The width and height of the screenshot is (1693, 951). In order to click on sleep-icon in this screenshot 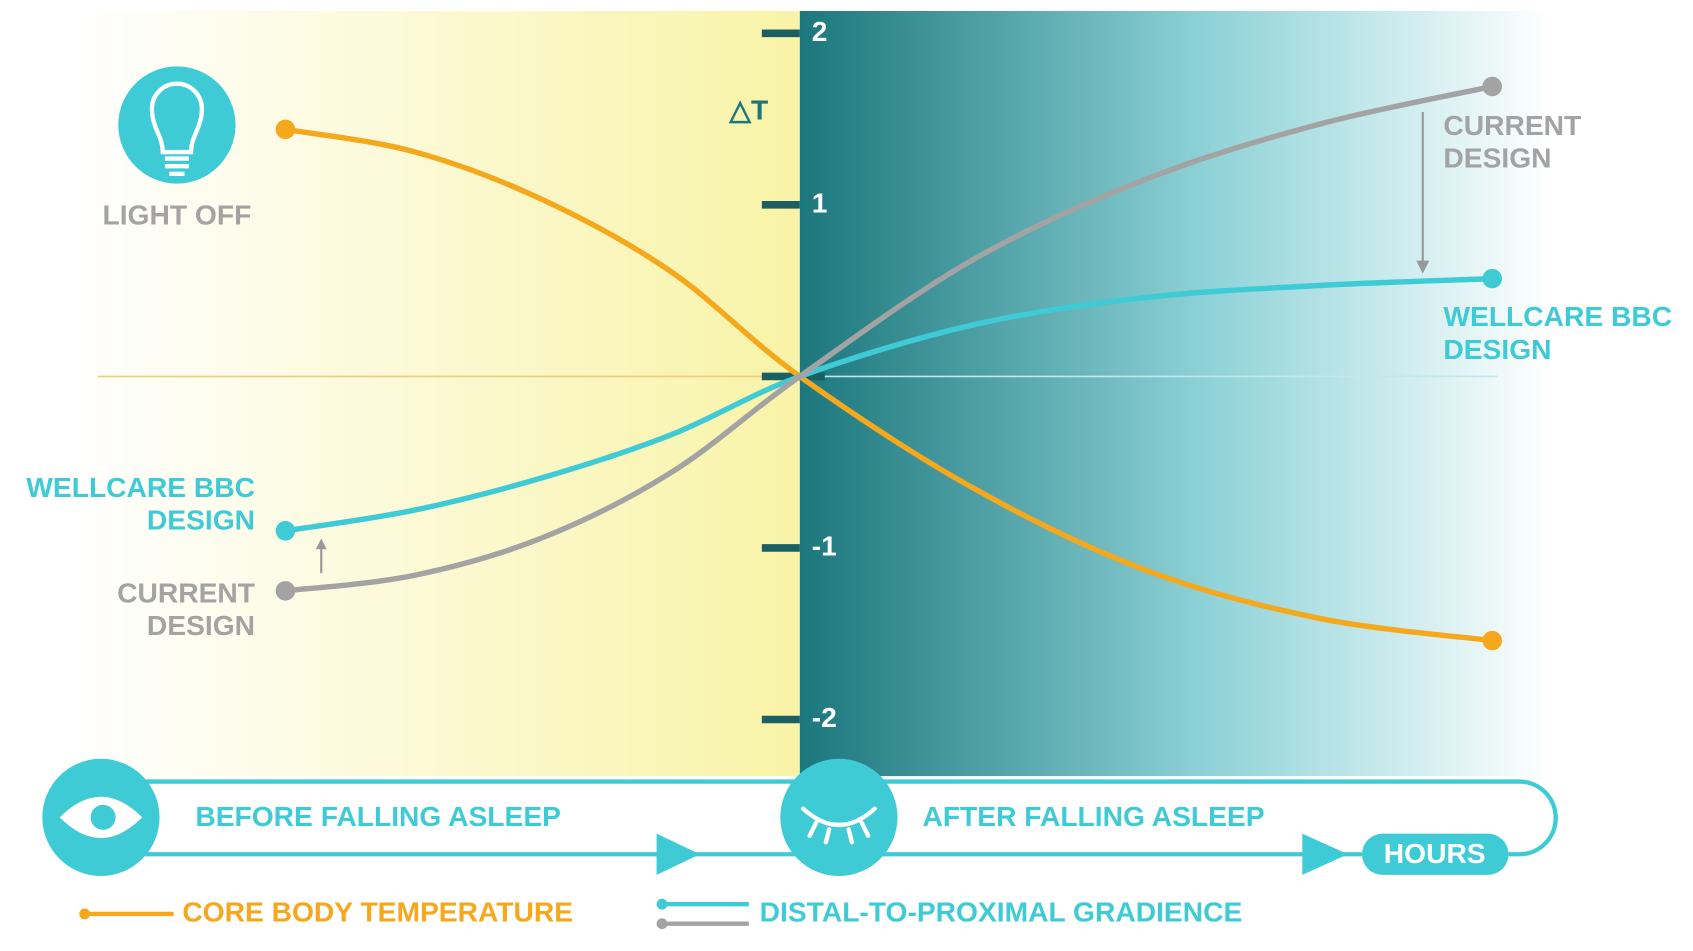, I will do `click(839, 817)`.